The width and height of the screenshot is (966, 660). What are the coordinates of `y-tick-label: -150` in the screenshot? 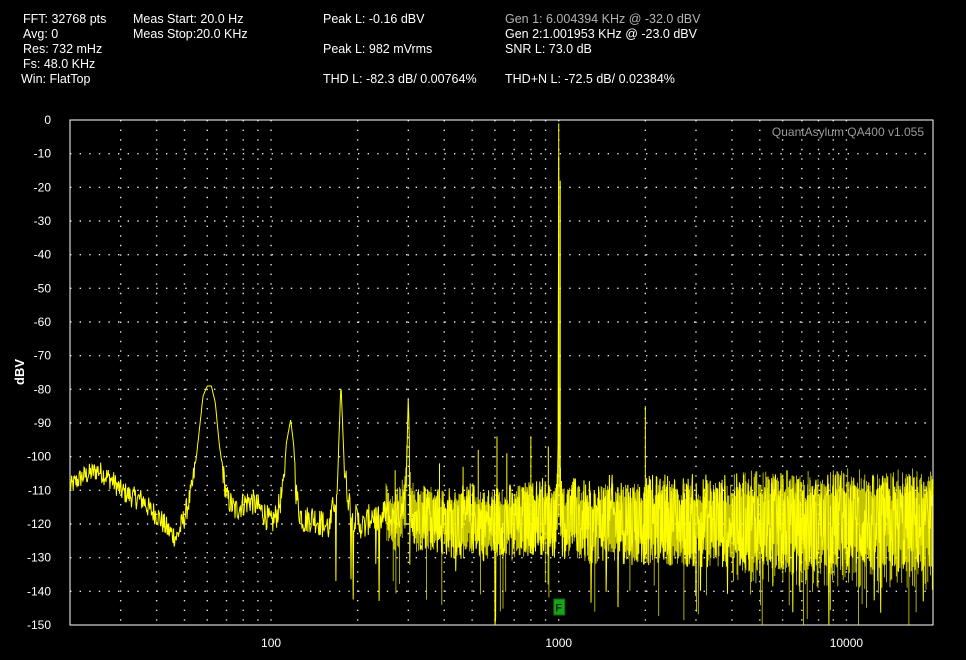 It's located at (39, 625).